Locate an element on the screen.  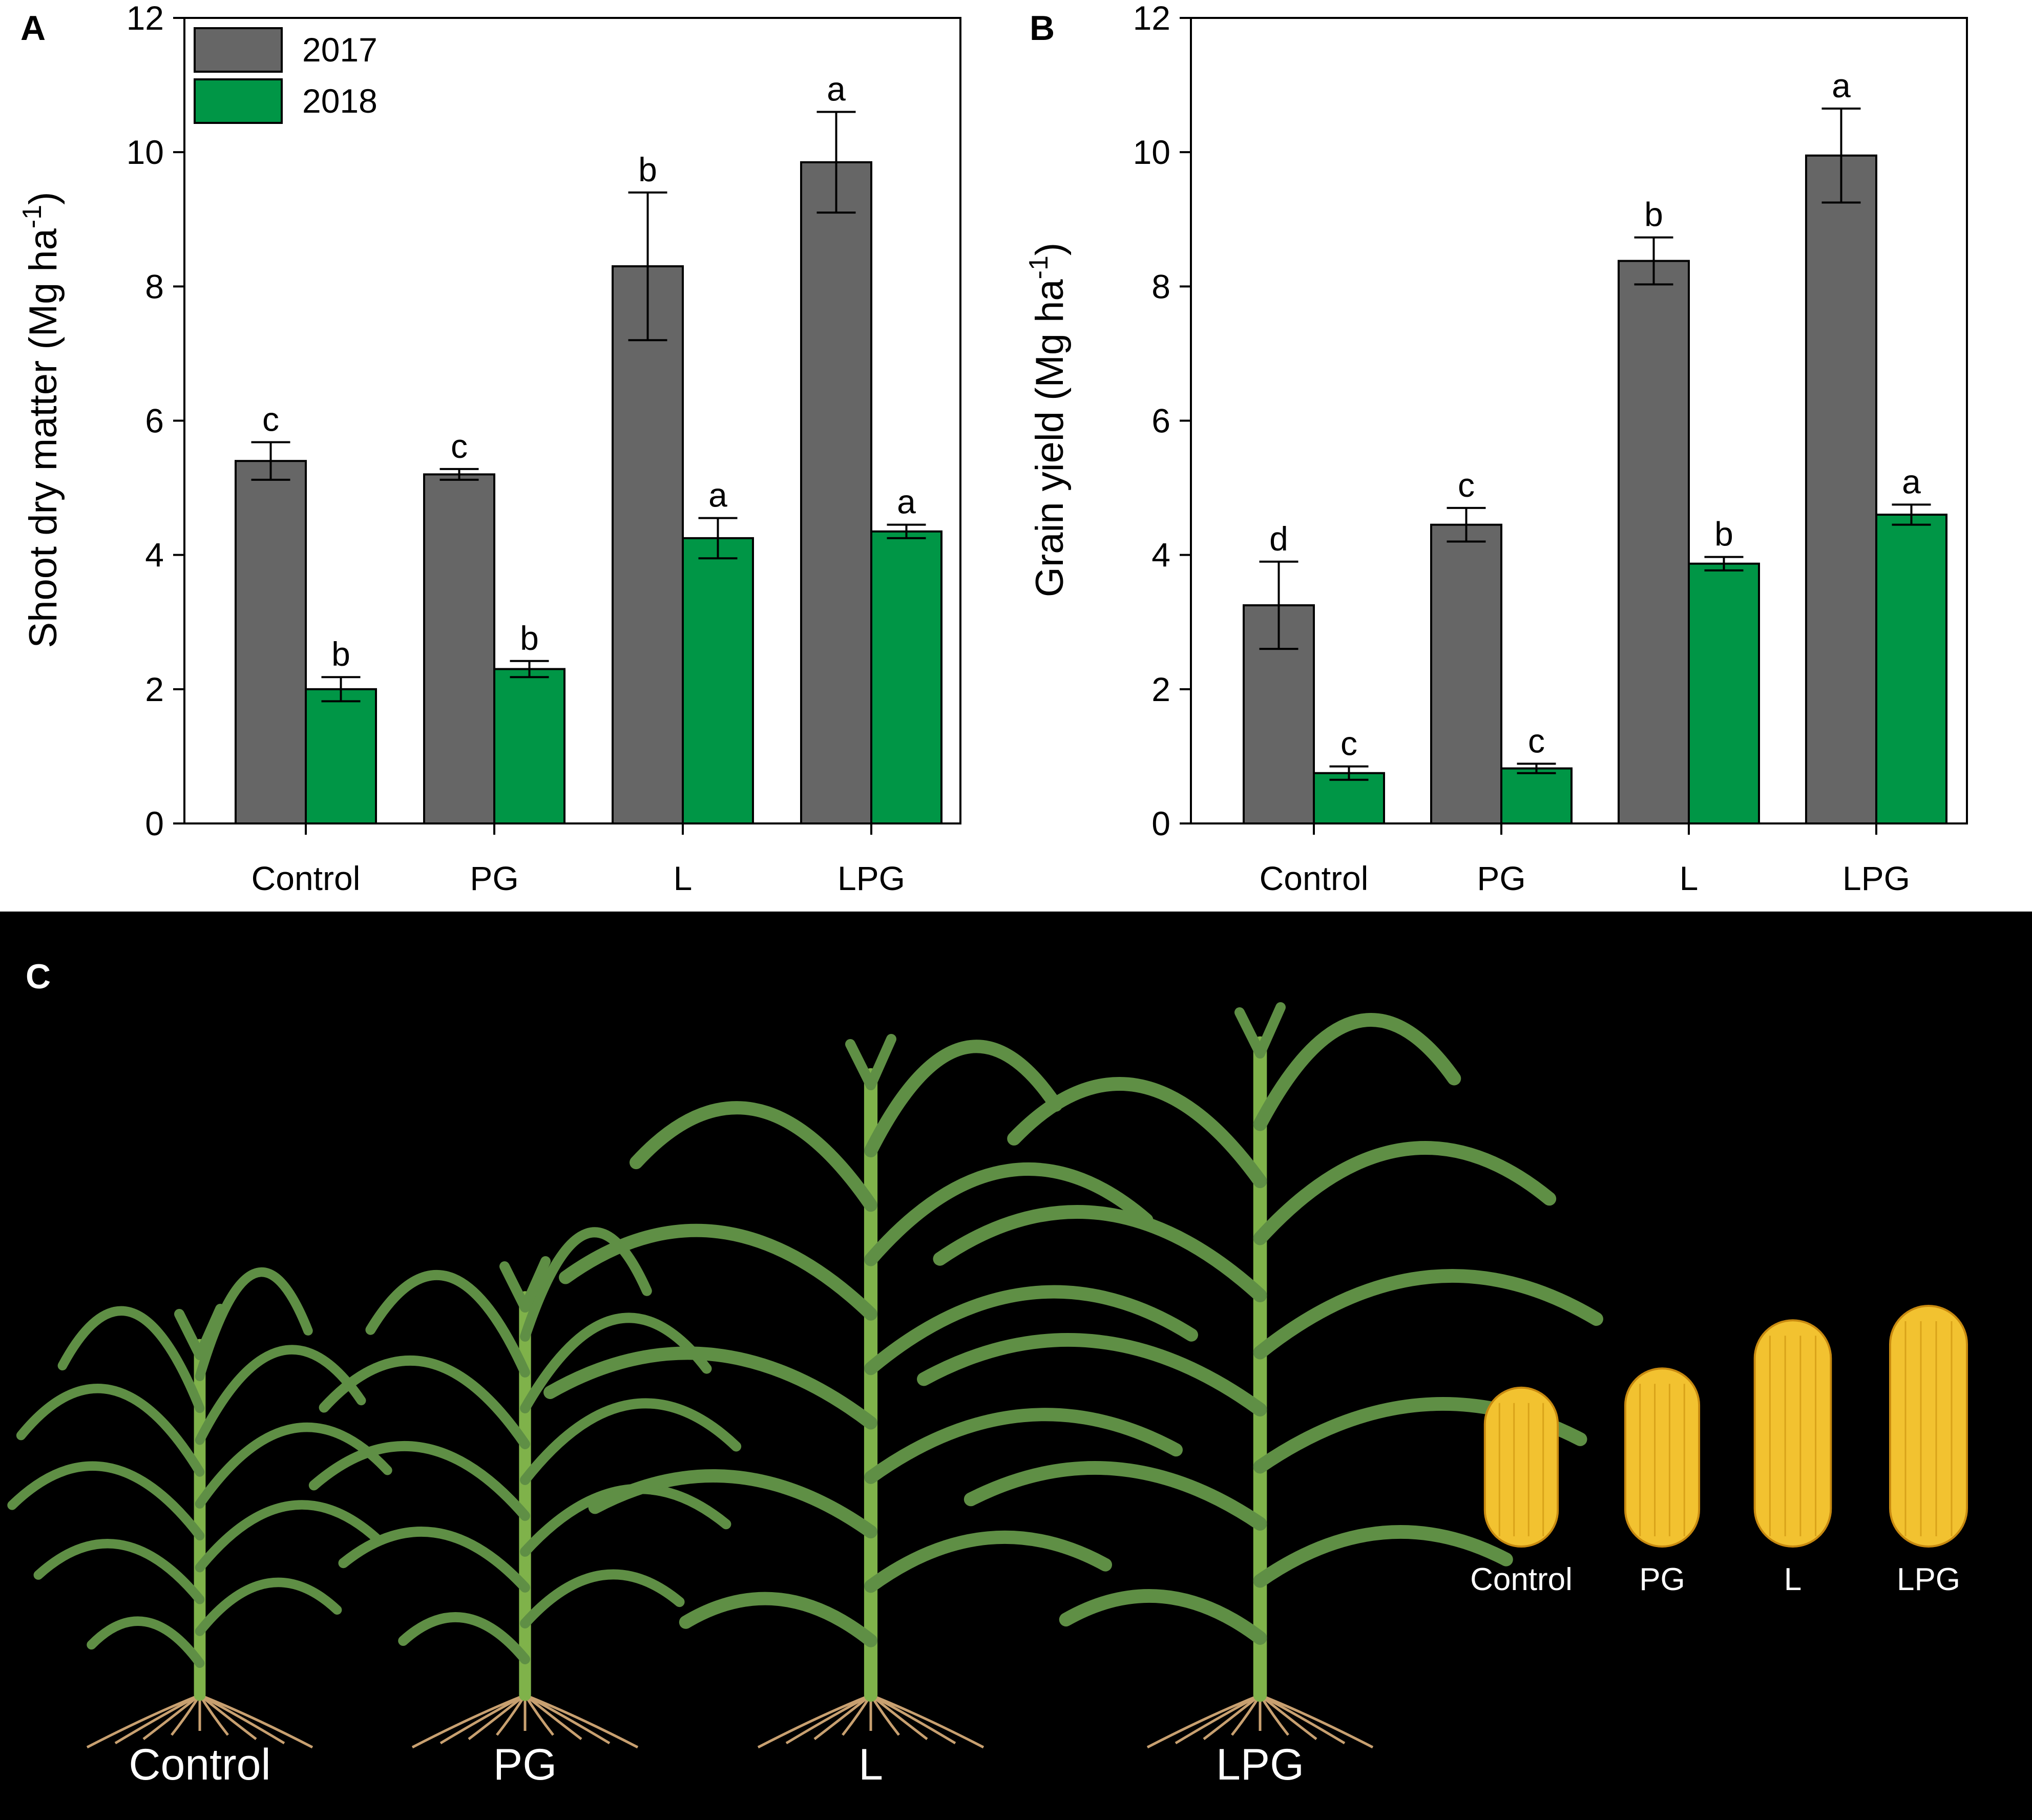
panel-b-bar-2017-lpg is located at coordinates (1841, 489).